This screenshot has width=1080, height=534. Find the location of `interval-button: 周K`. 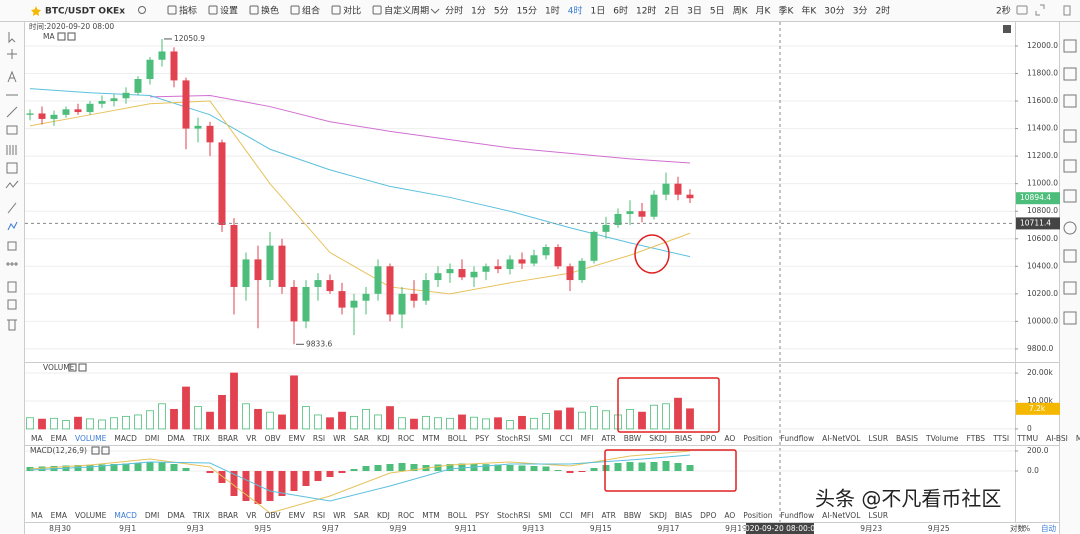

interval-button: 周K is located at coordinates (741, 11).